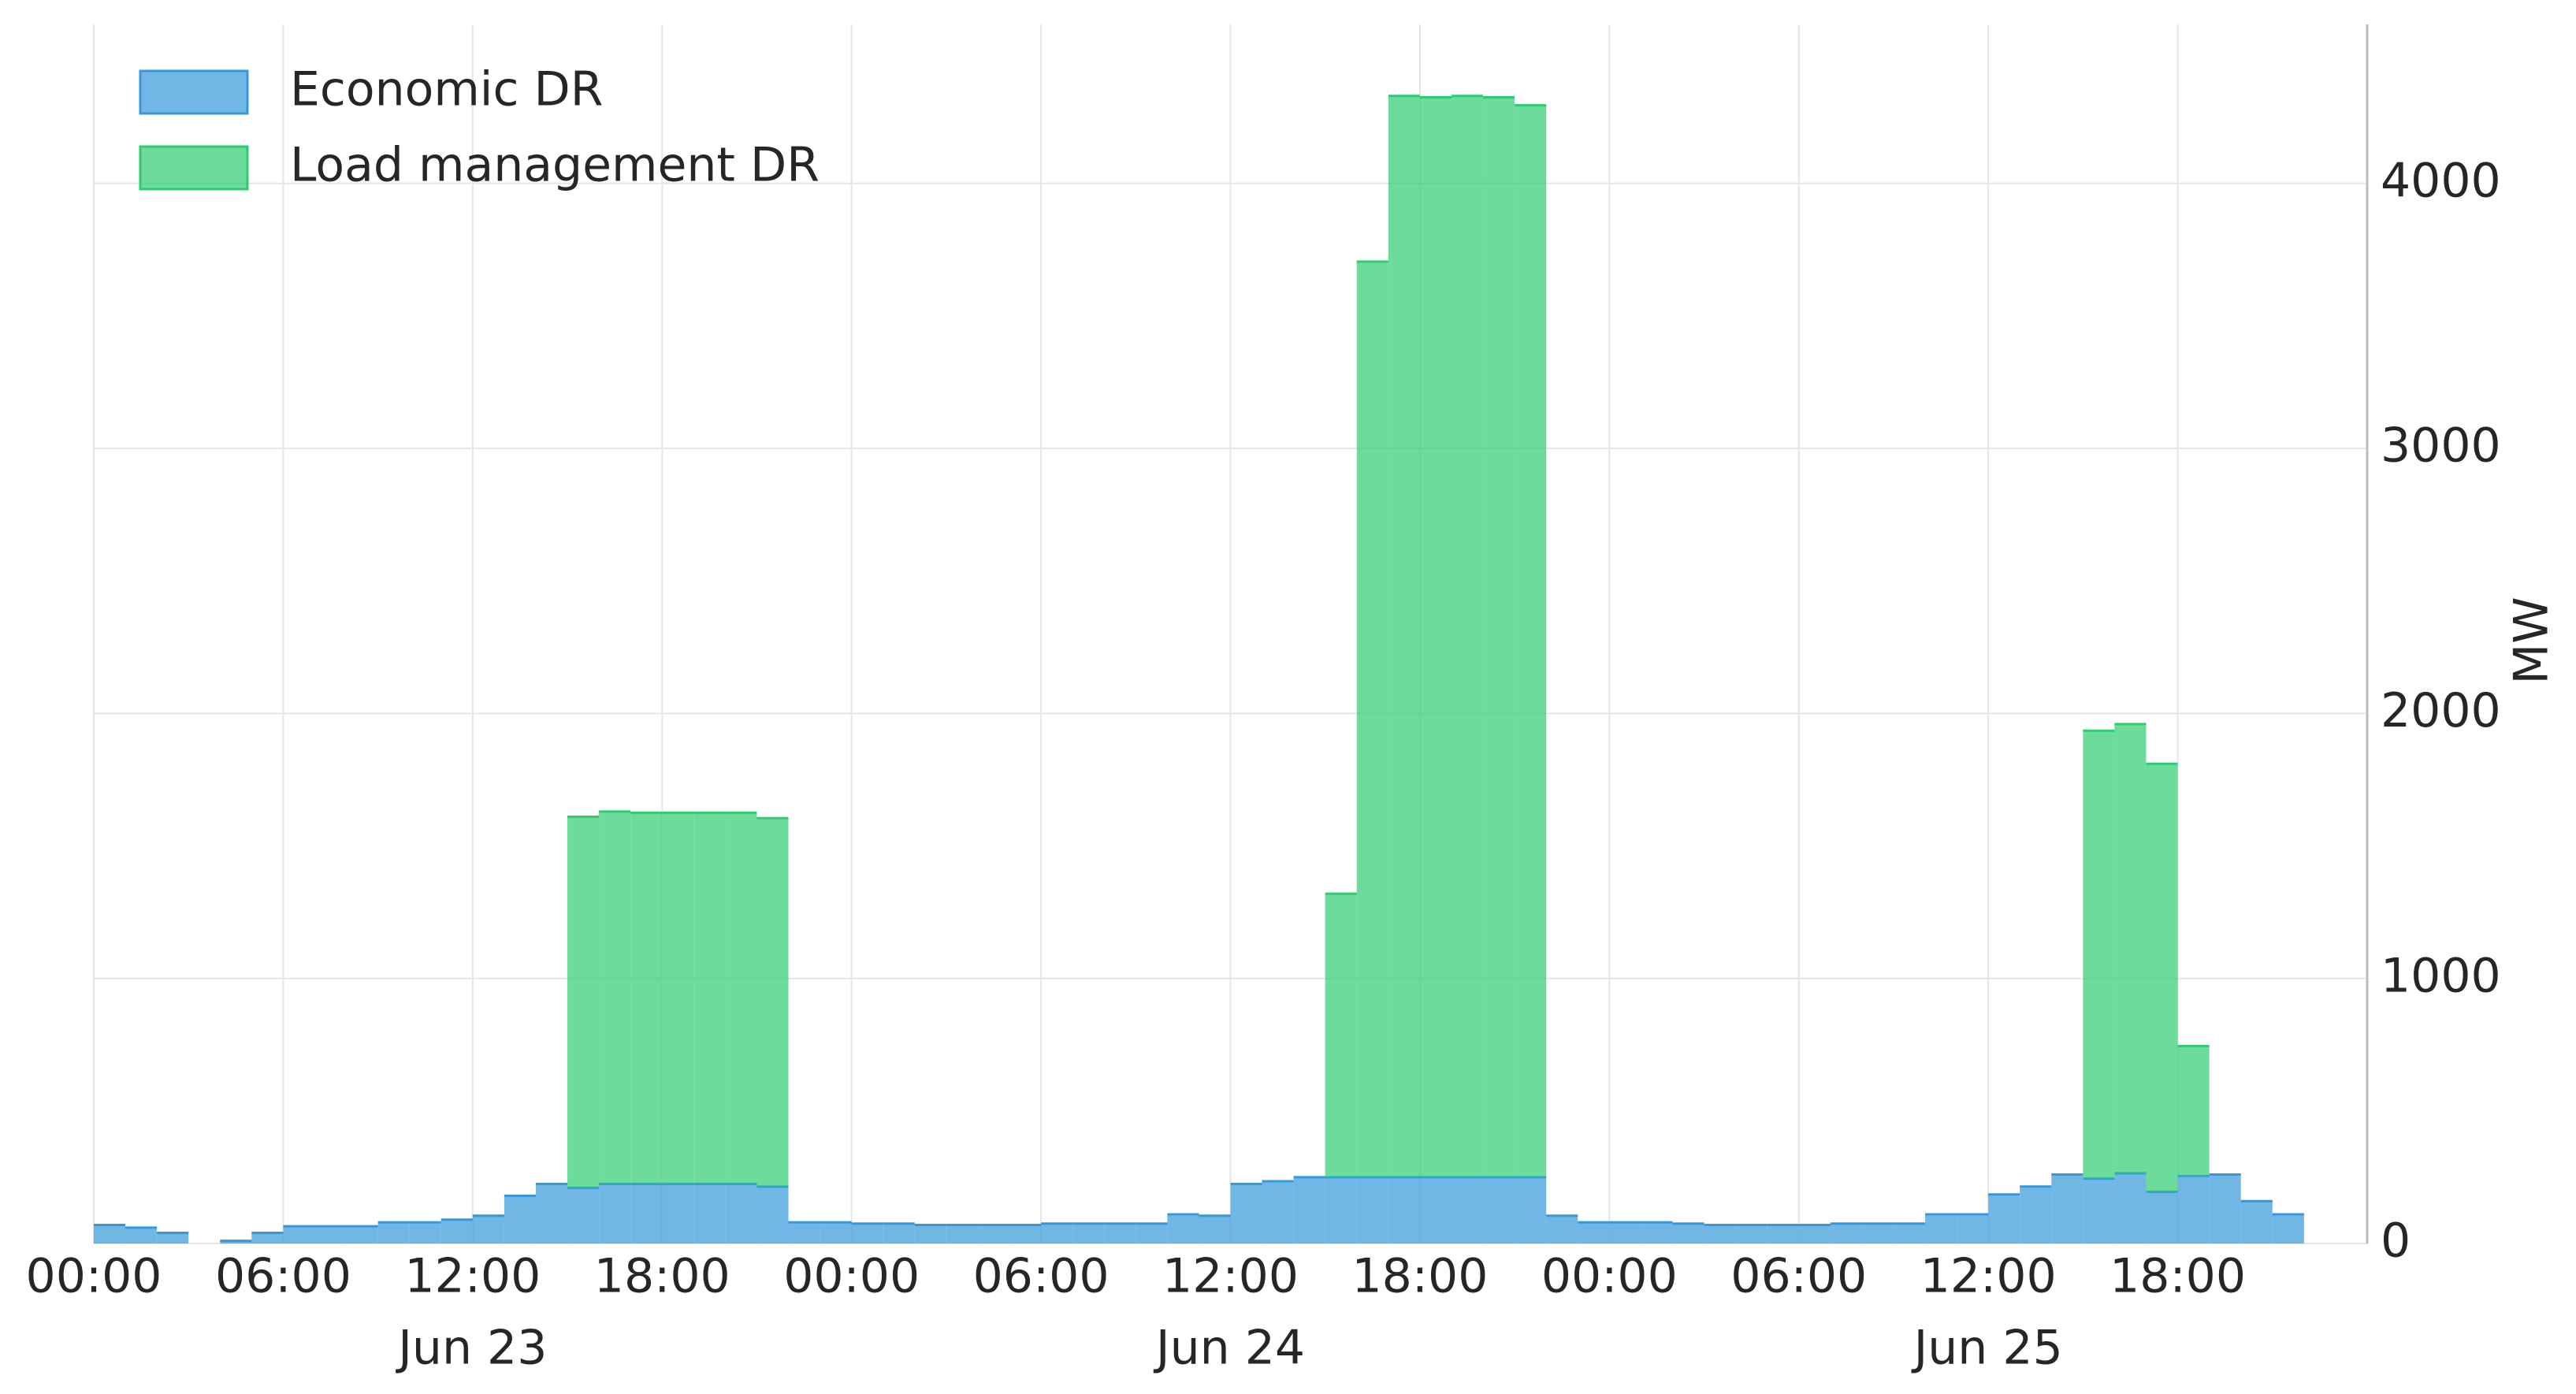  I want to click on y-axis-label: MW, so click(2531, 641).